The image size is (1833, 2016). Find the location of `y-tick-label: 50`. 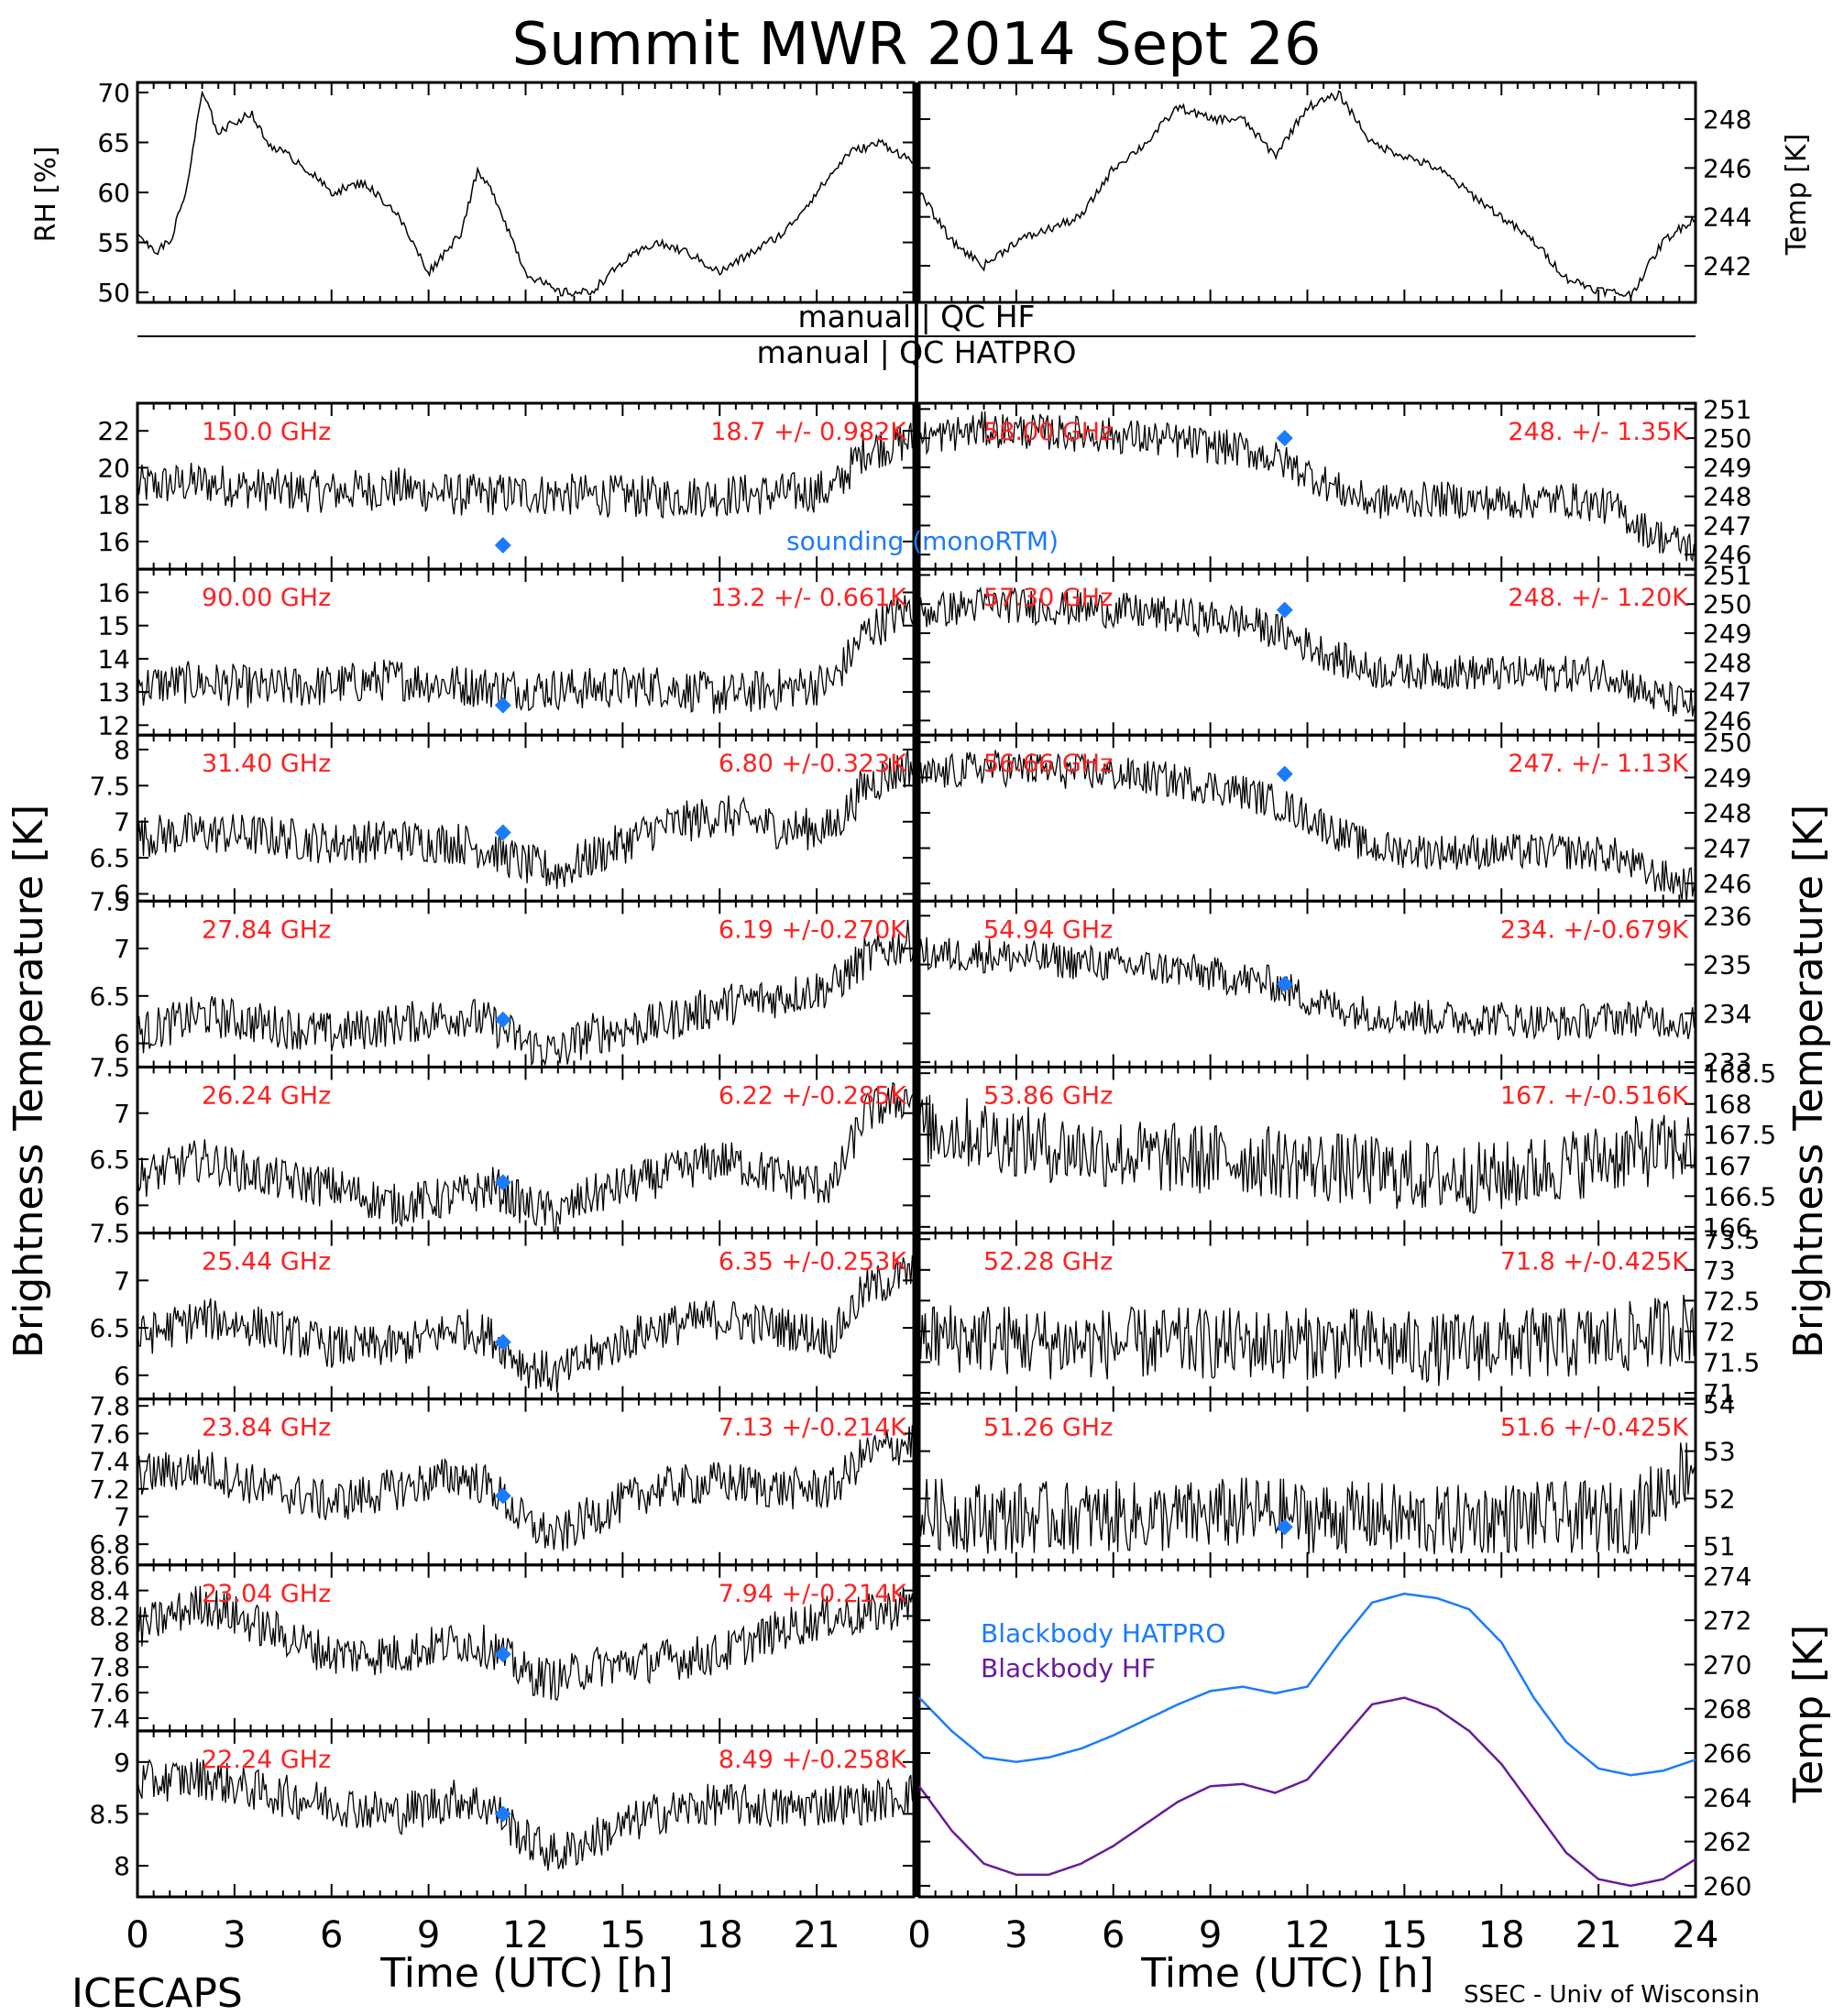

y-tick-label: 50 is located at coordinates (113, 293).